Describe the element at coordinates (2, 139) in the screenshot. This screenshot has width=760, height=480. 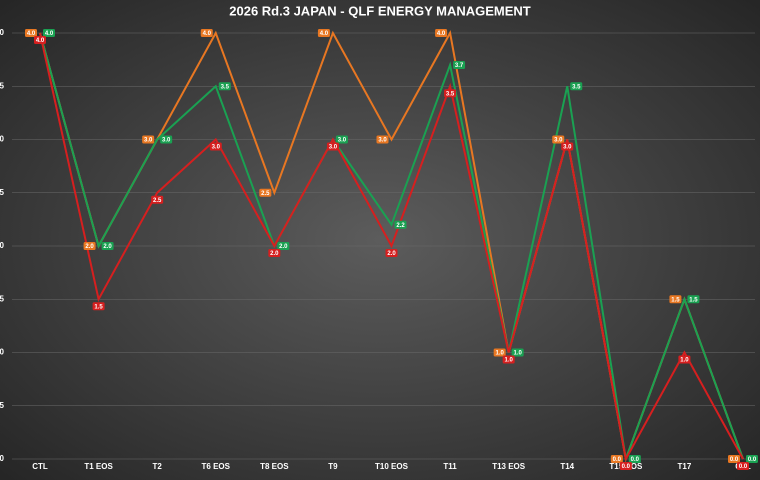
I see `y-tick-label: 3.0` at that location.